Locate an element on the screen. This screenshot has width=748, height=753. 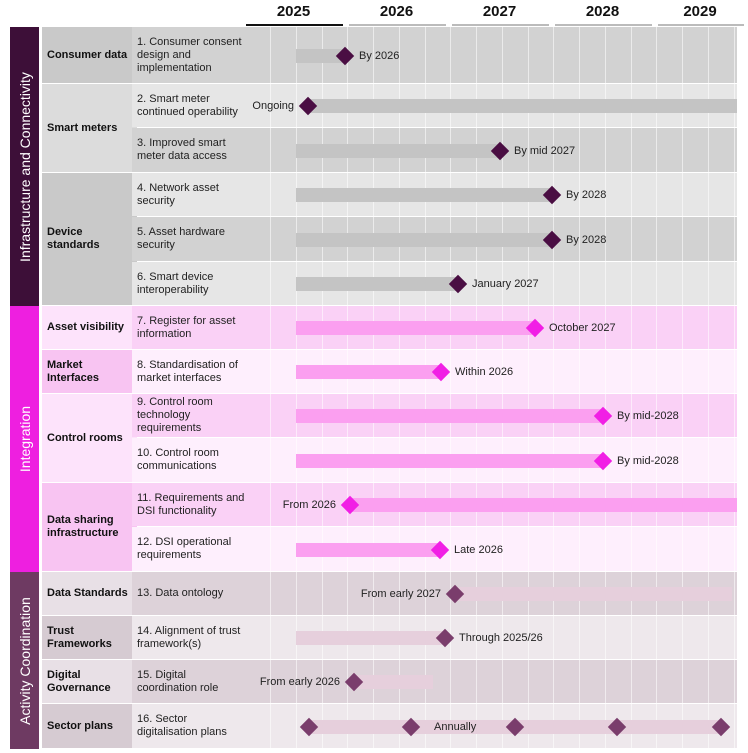
section-label: Infrastructure and Connectivity is located at coordinates (24, 166).